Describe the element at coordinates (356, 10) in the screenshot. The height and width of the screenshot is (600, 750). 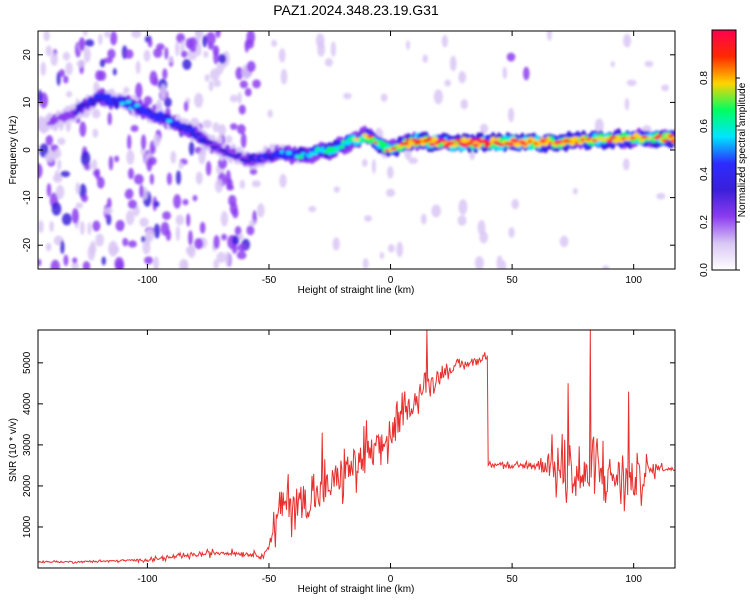
I see `figure-title: PAZ1.2024.348.23.19.G31` at that location.